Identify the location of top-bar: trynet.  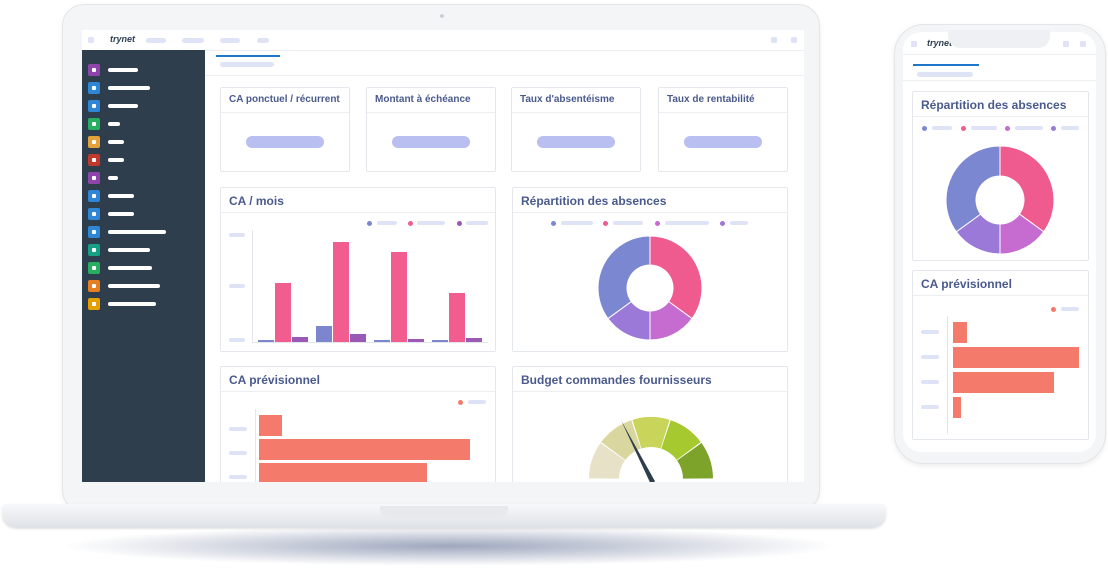
(443, 40).